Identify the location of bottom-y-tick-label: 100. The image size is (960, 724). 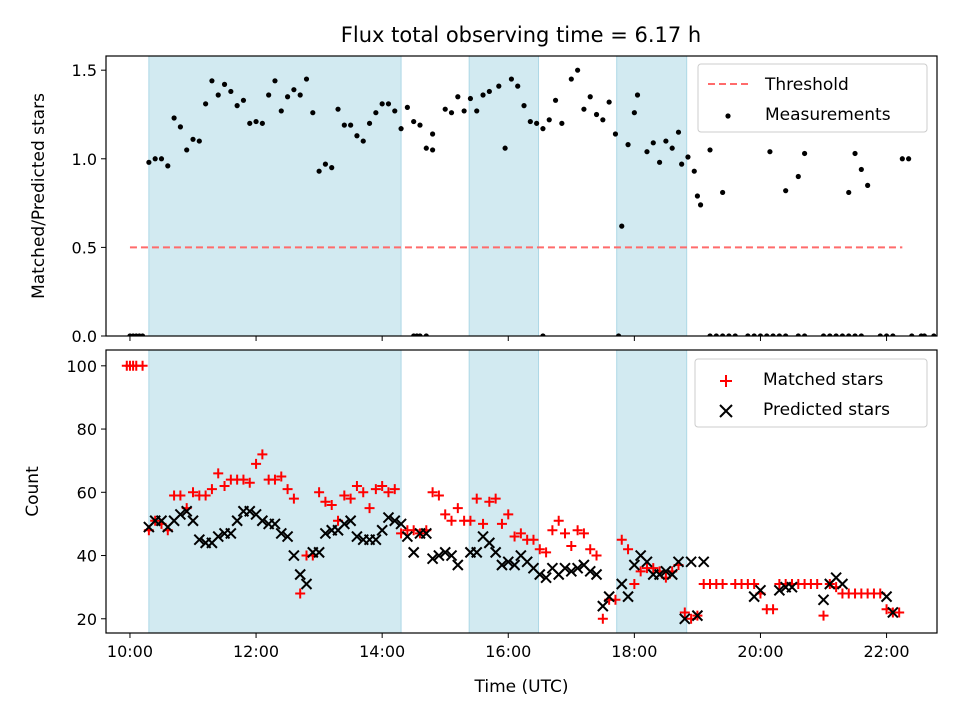
(81, 366).